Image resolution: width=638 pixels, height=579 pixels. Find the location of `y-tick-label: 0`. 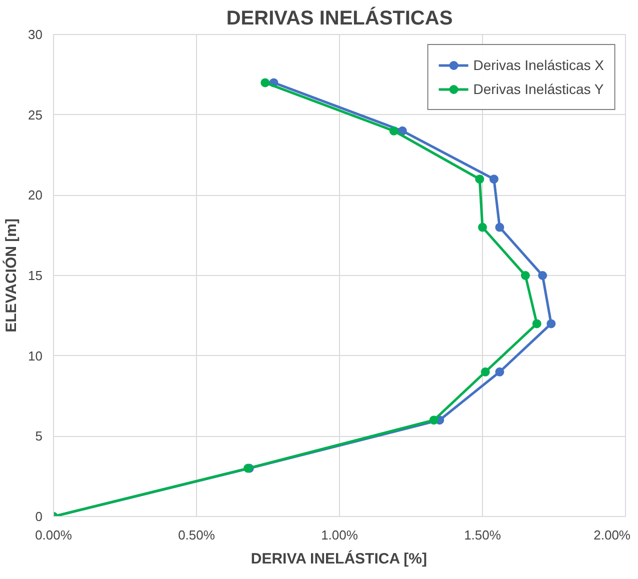

y-tick-label: 0 is located at coordinates (39, 516).